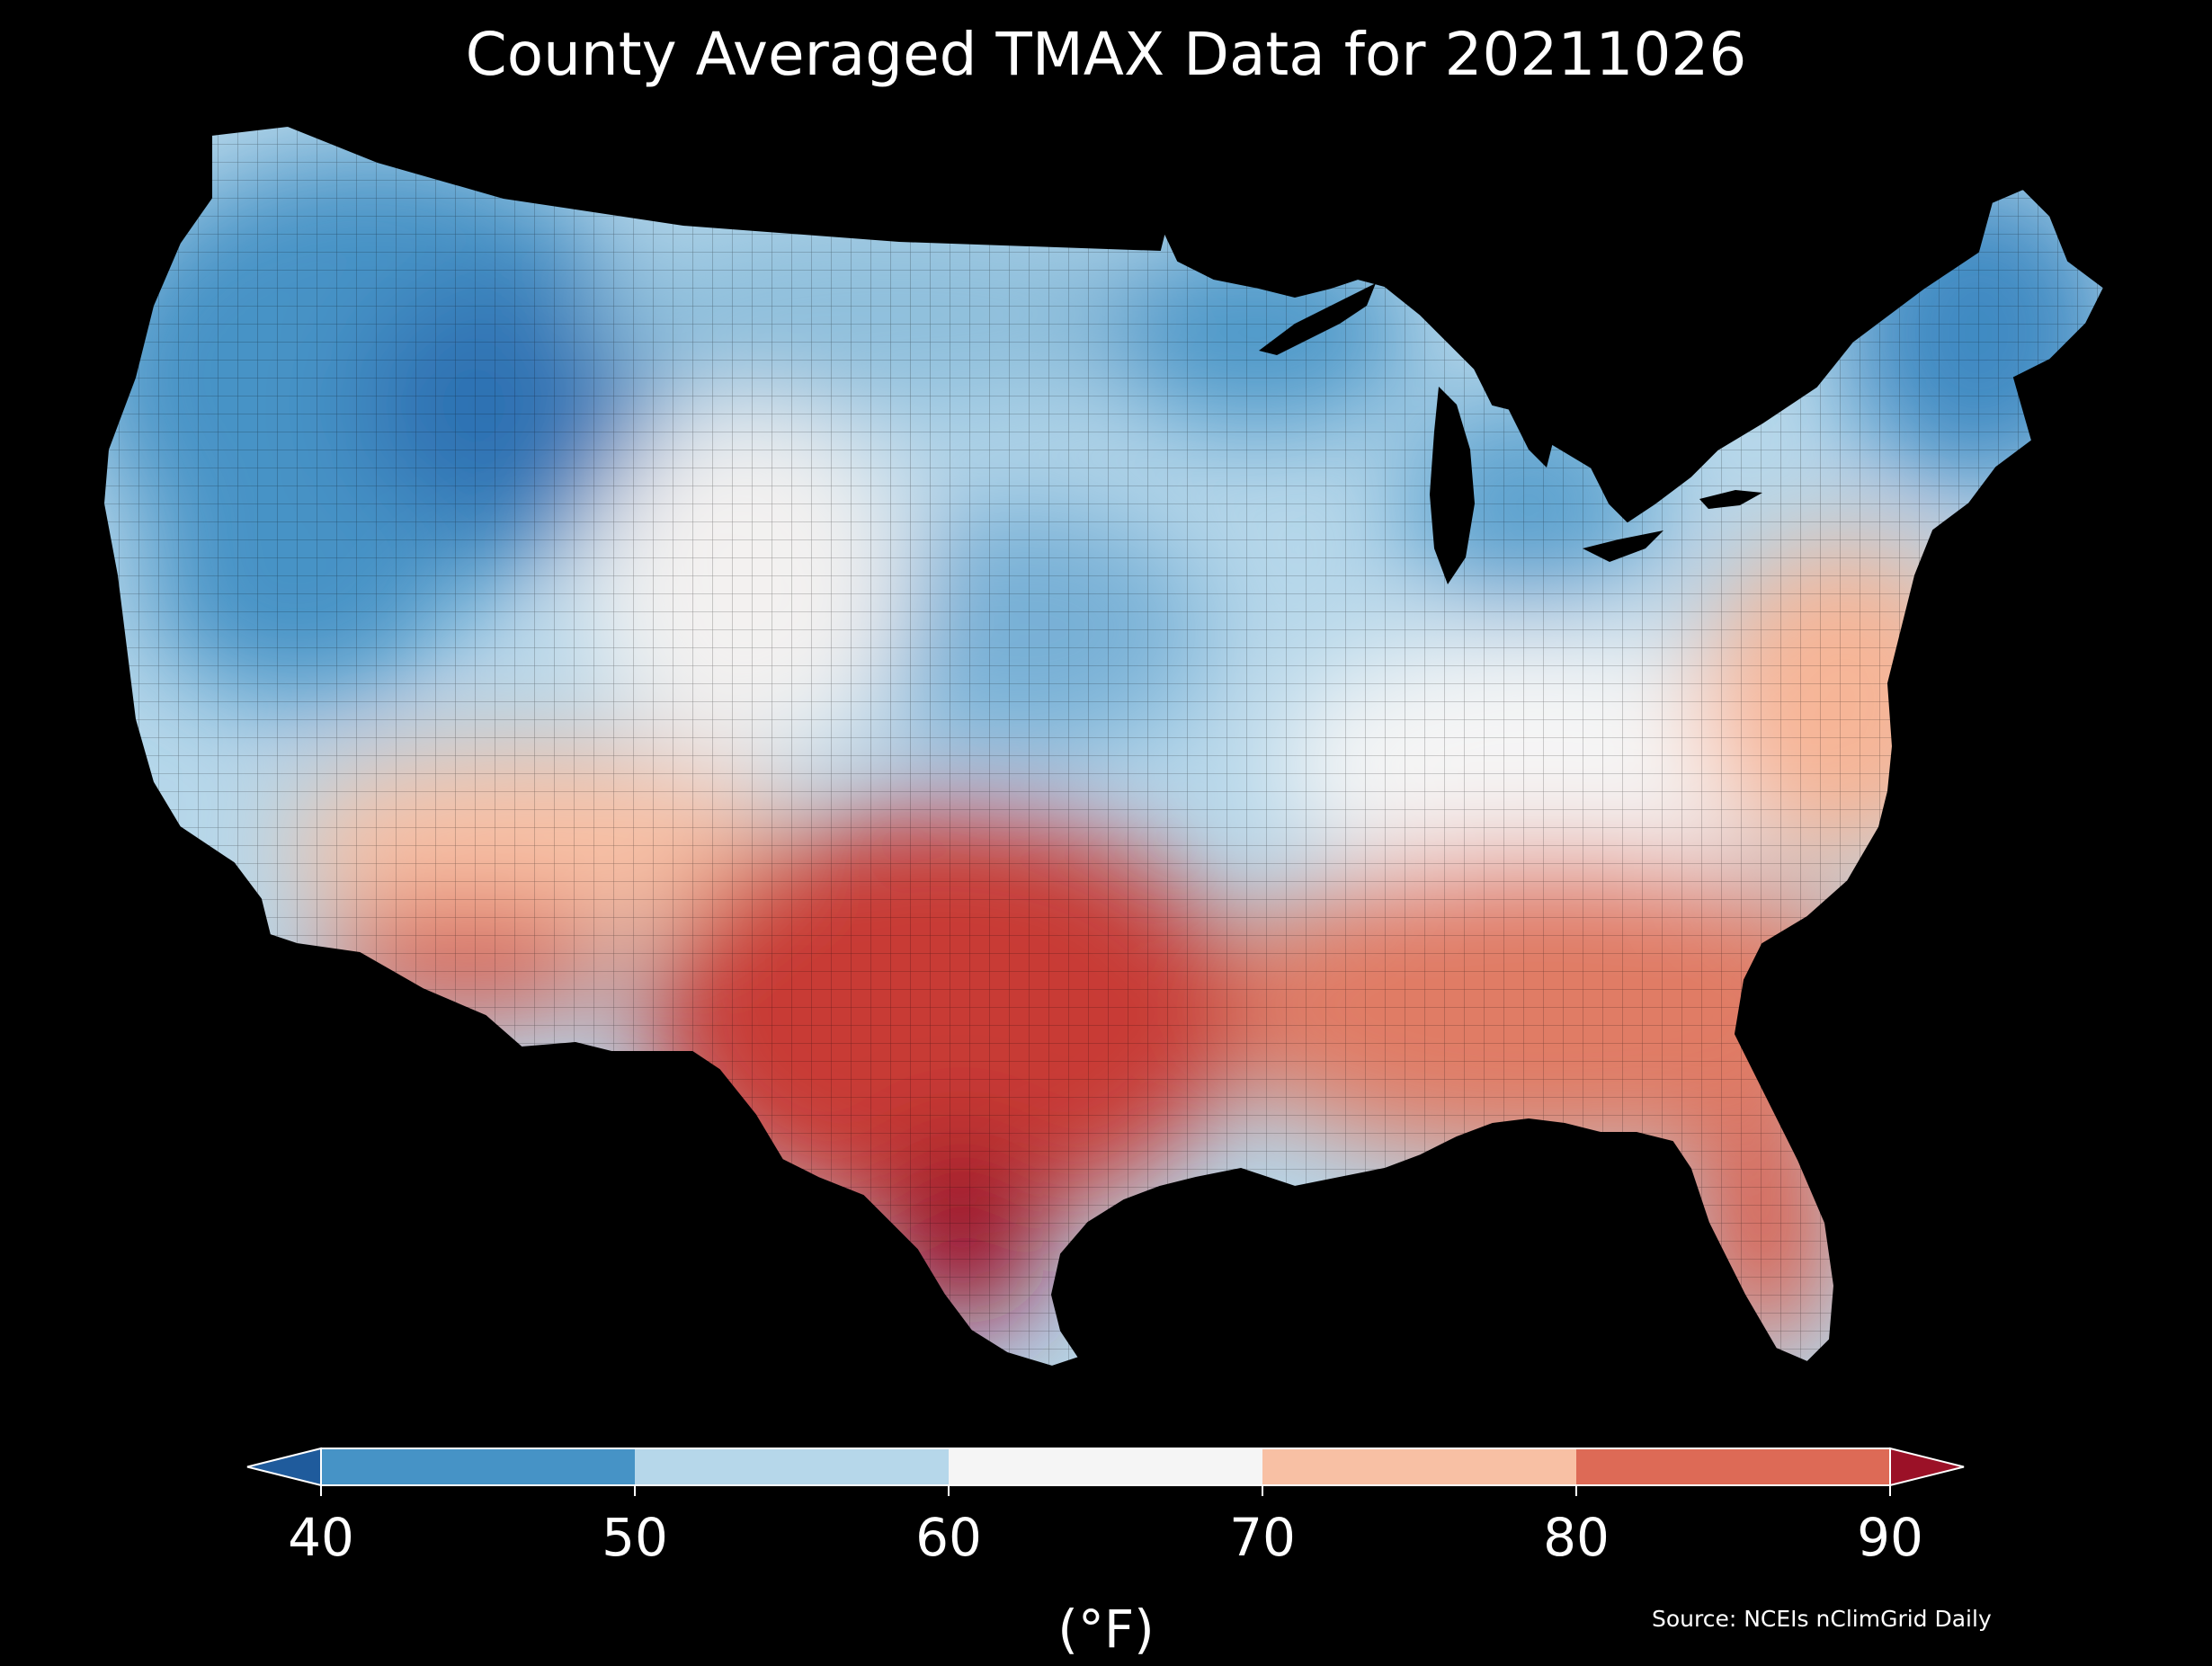 This screenshot has height=1666, width=2212. I want to click on colorbar-tick-label: 40, so click(321, 1537).